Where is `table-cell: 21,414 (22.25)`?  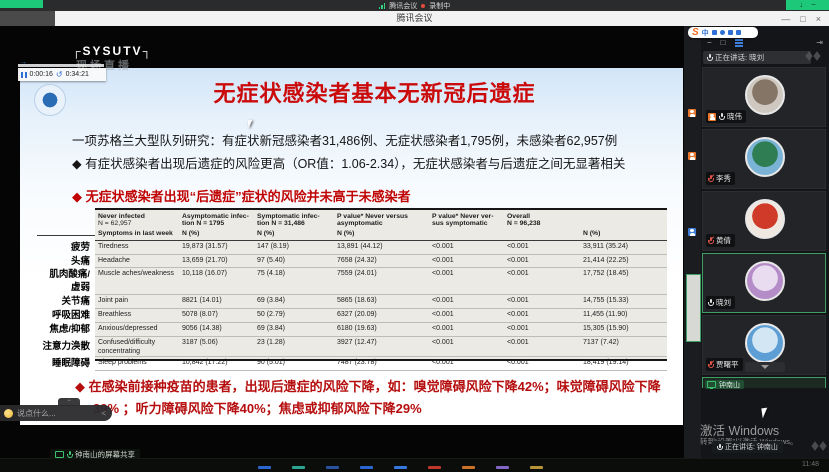 table-cell: 21,414 (22.25) is located at coordinates (623, 262).